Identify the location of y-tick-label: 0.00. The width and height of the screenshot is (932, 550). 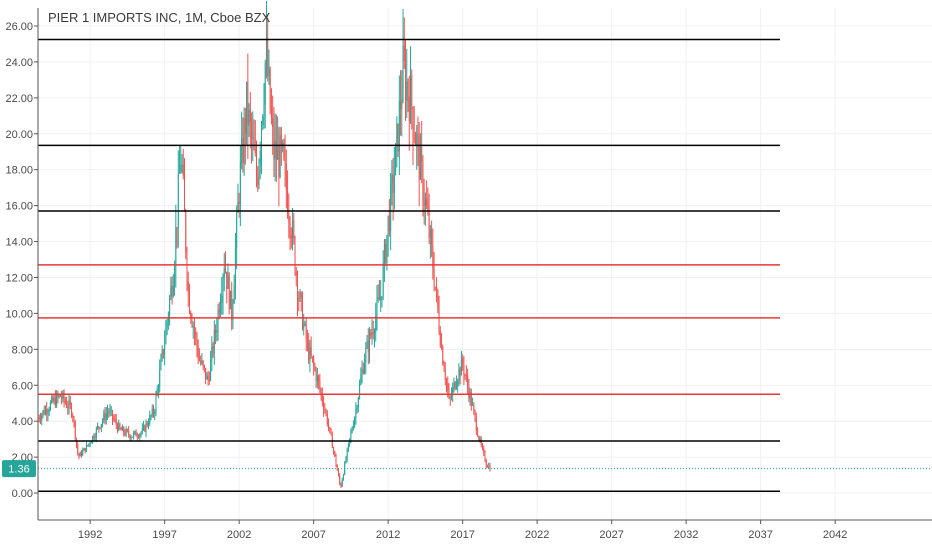
(22, 494).